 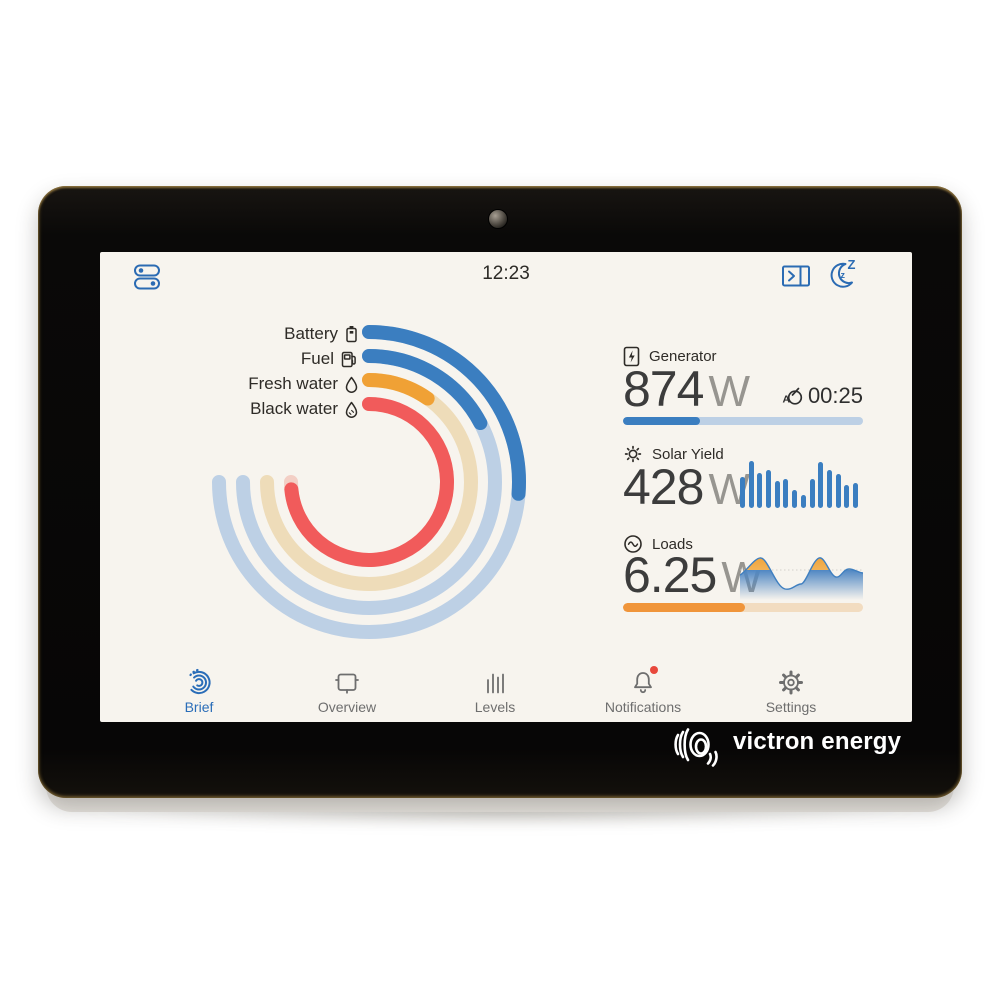 What do you see at coordinates (654, 670) in the screenshot?
I see `notification-badge` at bounding box center [654, 670].